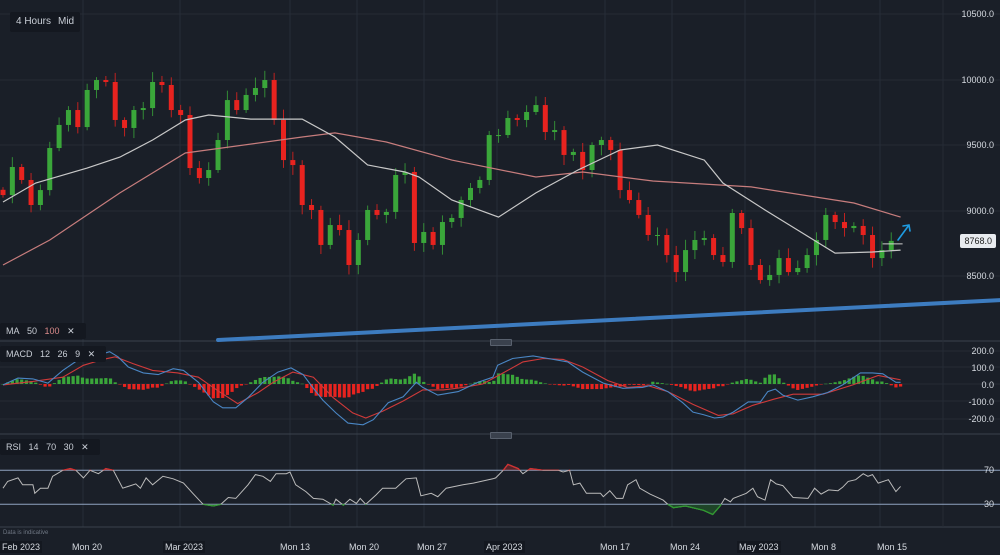  What do you see at coordinates (53, 354) in the screenshot?
I see `macd-legend: MACD 12 26 9 ✕` at bounding box center [53, 354].